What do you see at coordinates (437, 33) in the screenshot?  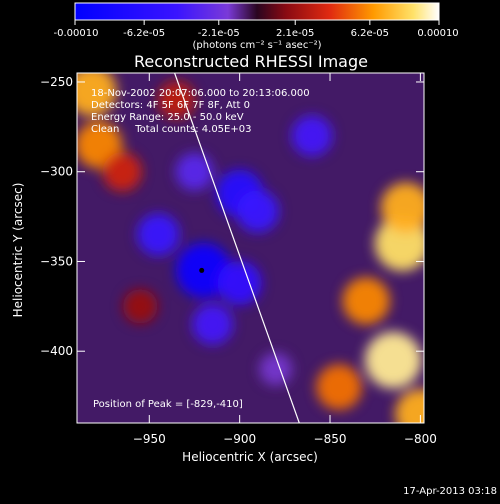 I see `colorbar-tick-label: 0.00010` at bounding box center [437, 33].